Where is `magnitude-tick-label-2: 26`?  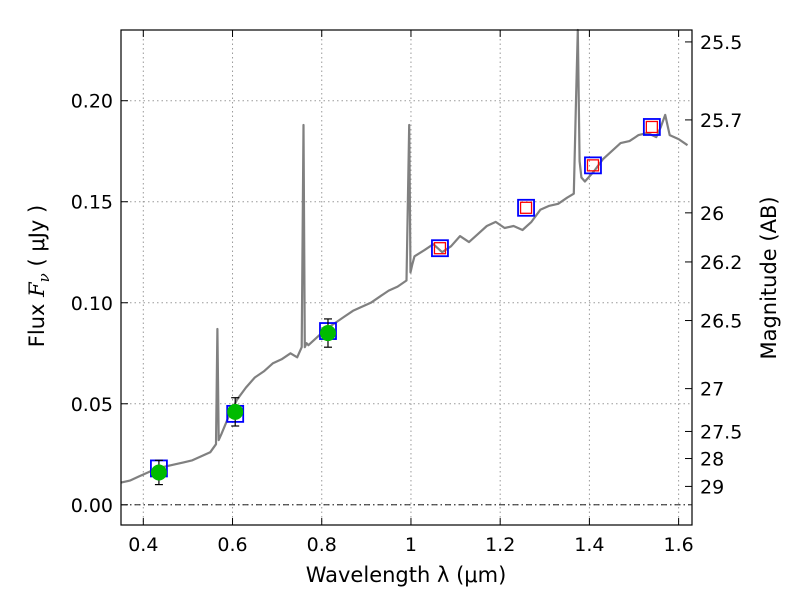 magnitude-tick-label-2: 26 is located at coordinates (712, 214).